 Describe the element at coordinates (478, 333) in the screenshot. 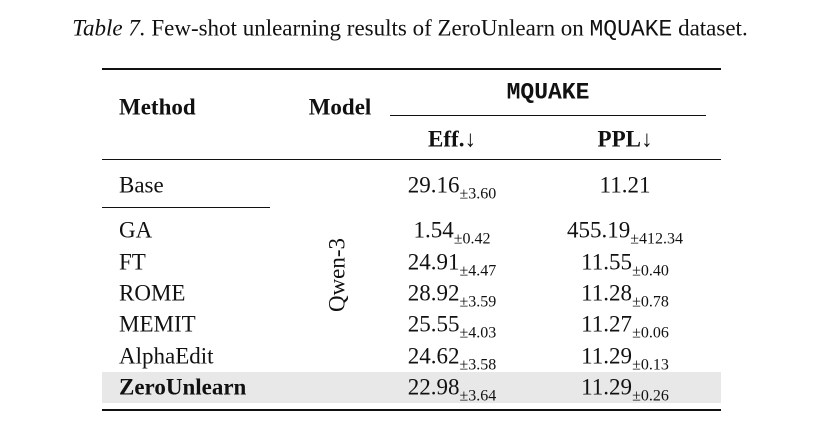

I see `std: ±4.03` at that location.